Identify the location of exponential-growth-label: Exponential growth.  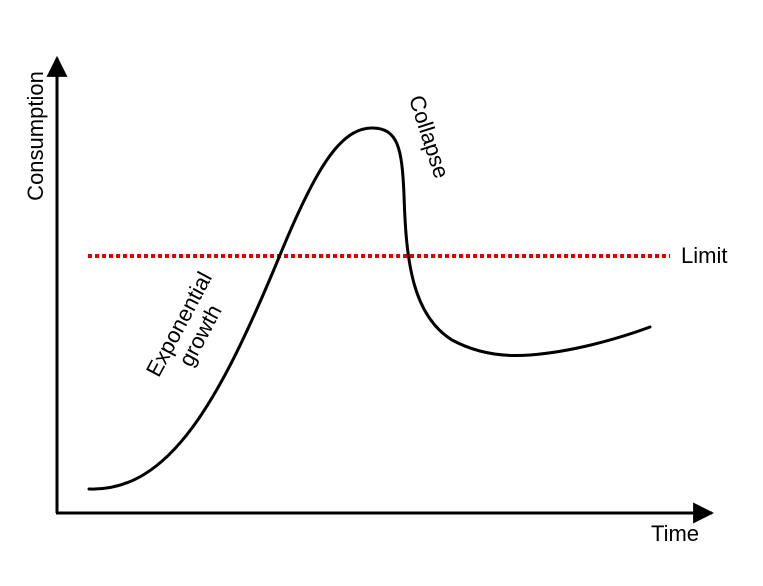
(184, 324).